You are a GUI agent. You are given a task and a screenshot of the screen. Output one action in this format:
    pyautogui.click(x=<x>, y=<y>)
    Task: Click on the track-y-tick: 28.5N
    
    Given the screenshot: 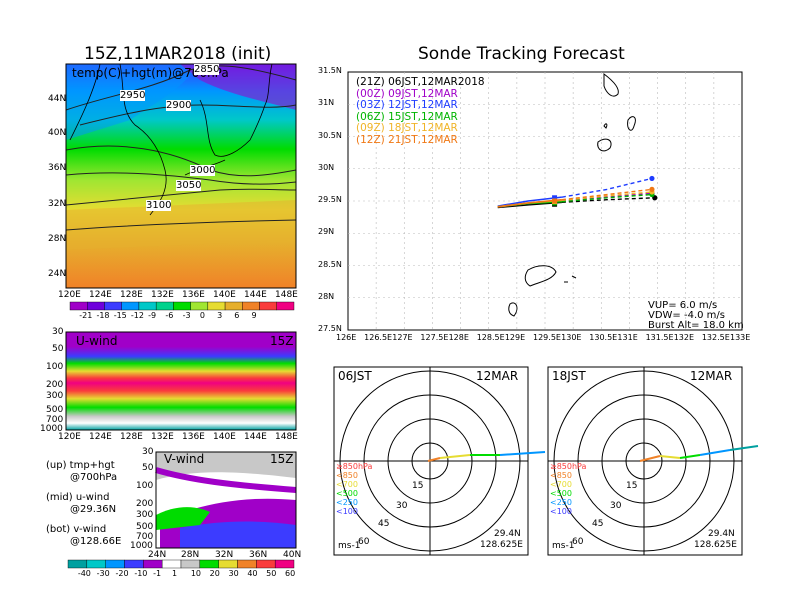 What is the action you would take?
    pyautogui.click(x=330, y=264)
    